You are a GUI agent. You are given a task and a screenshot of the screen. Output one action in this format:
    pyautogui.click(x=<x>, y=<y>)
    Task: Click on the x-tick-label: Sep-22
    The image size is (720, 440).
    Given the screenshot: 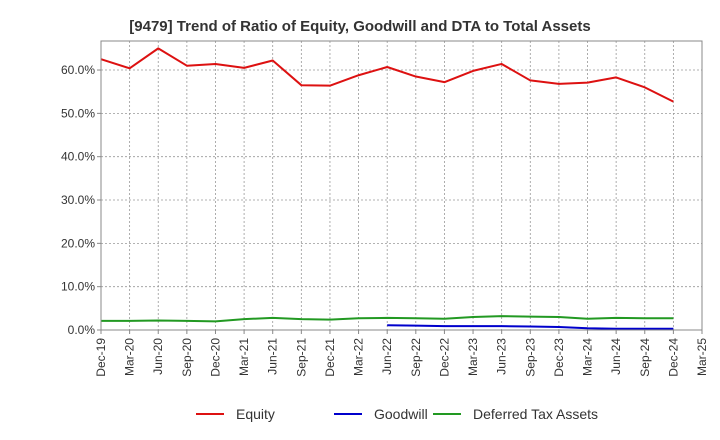 What is the action you would take?
    pyautogui.click(x=416, y=357)
    